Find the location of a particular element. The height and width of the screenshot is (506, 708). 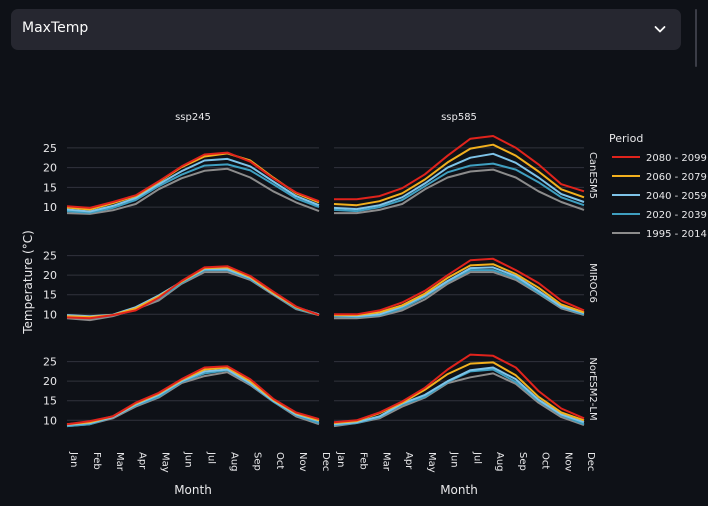

column-title-ssp585: ssp585 is located at coordinates (459, 117).